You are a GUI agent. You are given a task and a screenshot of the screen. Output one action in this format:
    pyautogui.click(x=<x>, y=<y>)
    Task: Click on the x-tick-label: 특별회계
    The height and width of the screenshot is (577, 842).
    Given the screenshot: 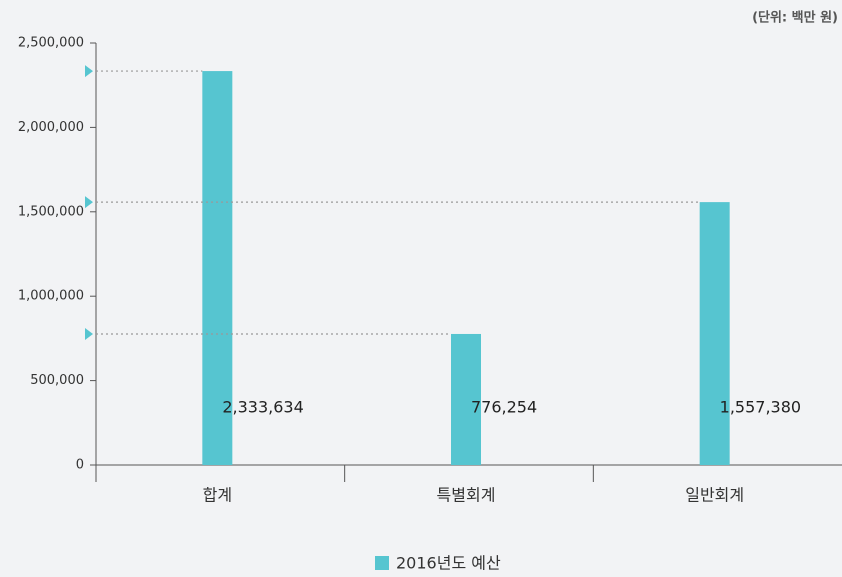 What is the action you would take?
    pyautogui.click(x=466, y=495)
    